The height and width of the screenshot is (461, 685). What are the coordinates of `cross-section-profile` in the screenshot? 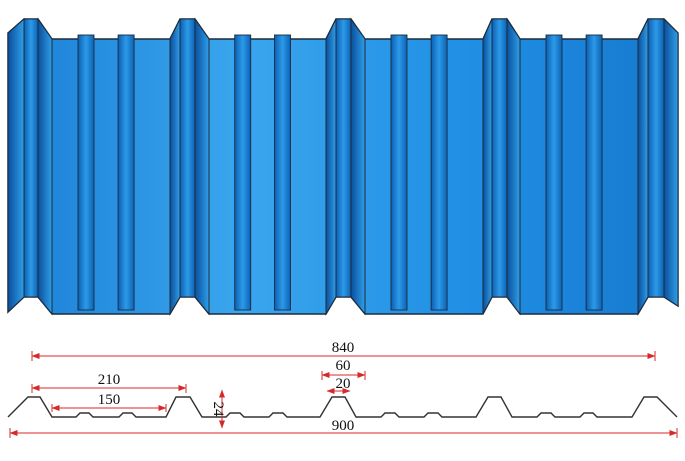 It's located at (342, 407).